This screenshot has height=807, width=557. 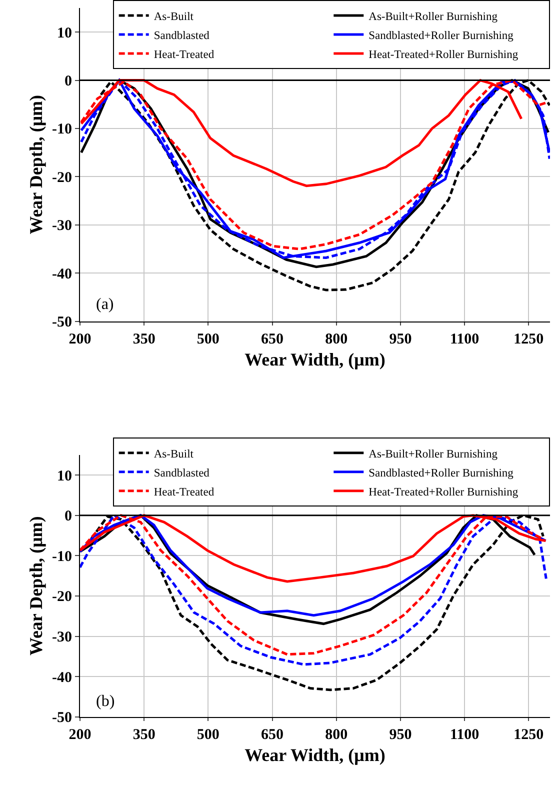 I want to click on annotation: (b), so click(x=105, y=701).